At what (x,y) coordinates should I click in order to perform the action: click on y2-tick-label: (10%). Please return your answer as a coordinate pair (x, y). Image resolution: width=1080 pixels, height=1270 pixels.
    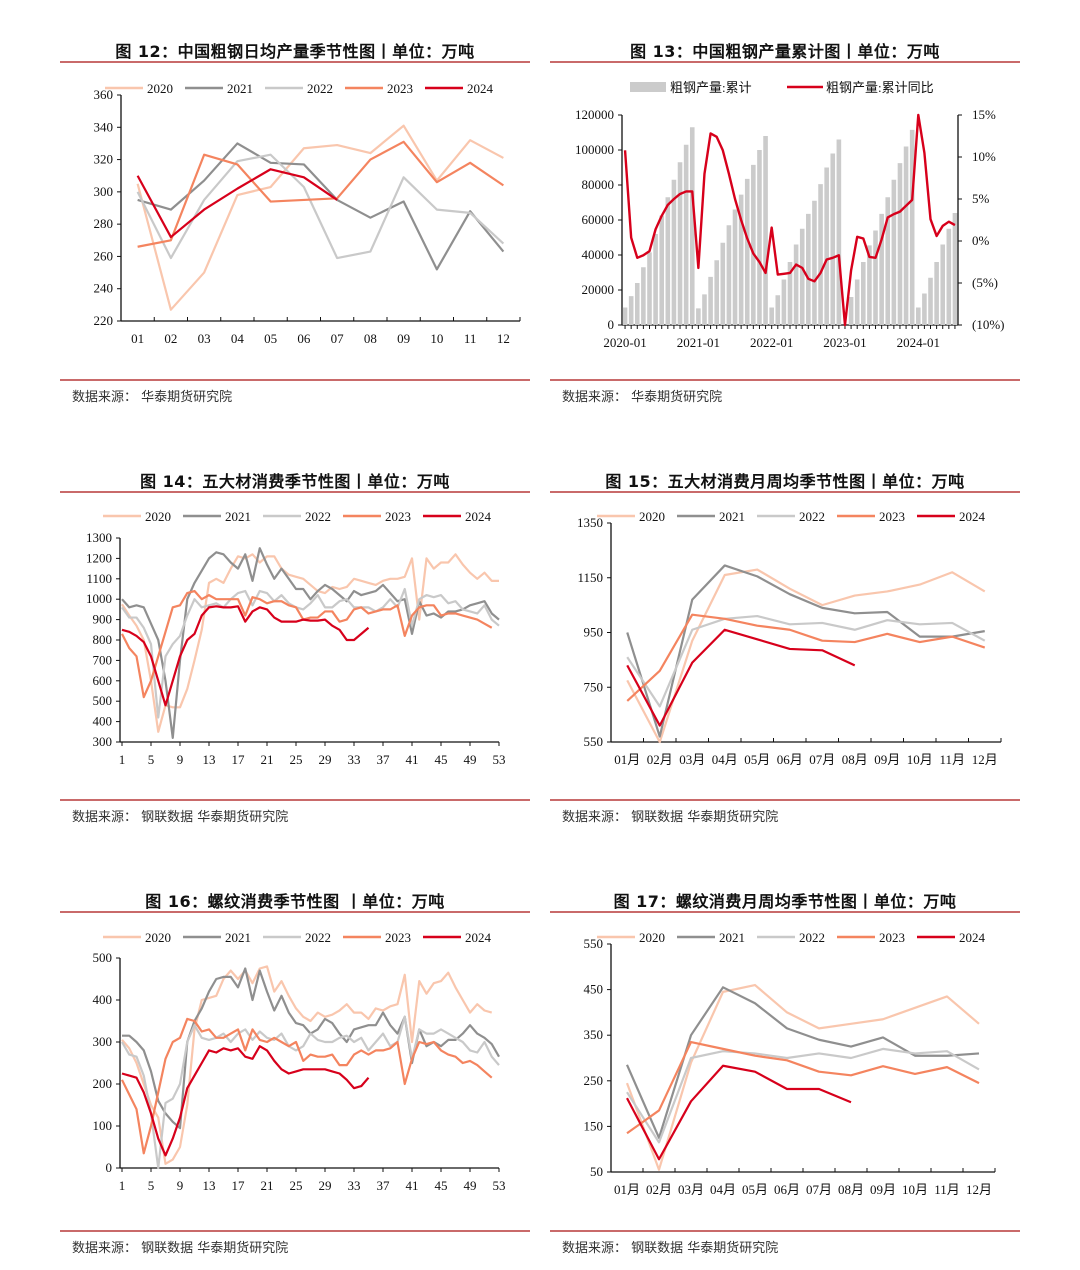
    Looking at the image, I should click on (988, 324).